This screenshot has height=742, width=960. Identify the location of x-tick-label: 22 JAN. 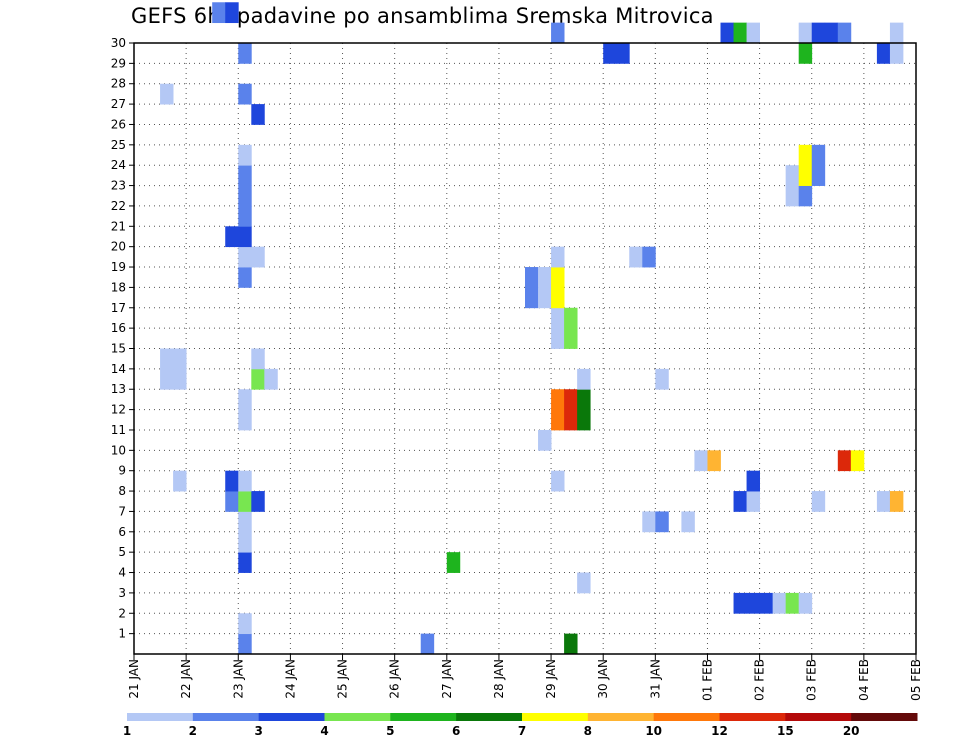
(186, 679).